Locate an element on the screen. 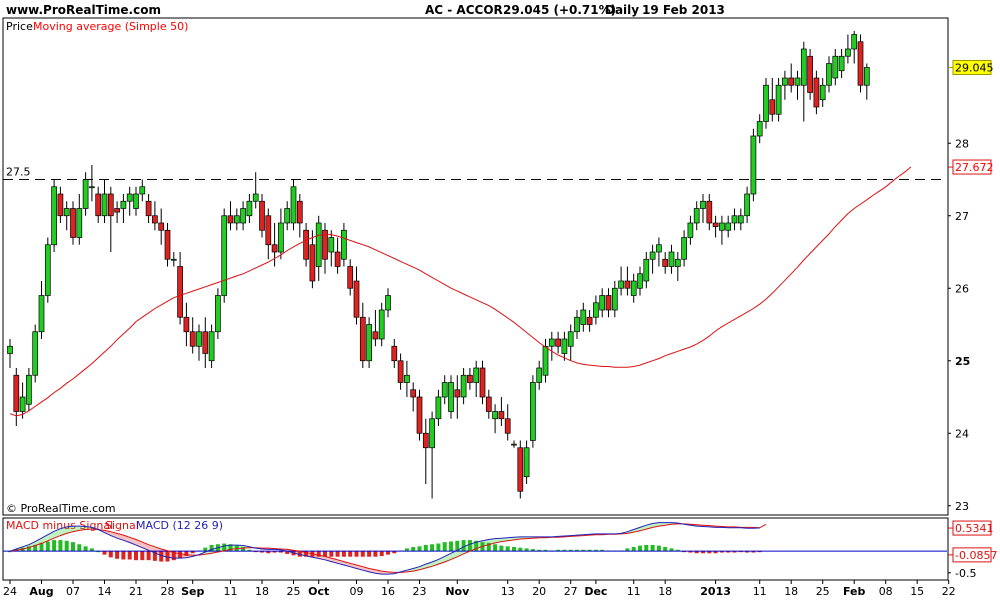  instrument-label: AC - ACCOR is located at coordinates (464, 10).